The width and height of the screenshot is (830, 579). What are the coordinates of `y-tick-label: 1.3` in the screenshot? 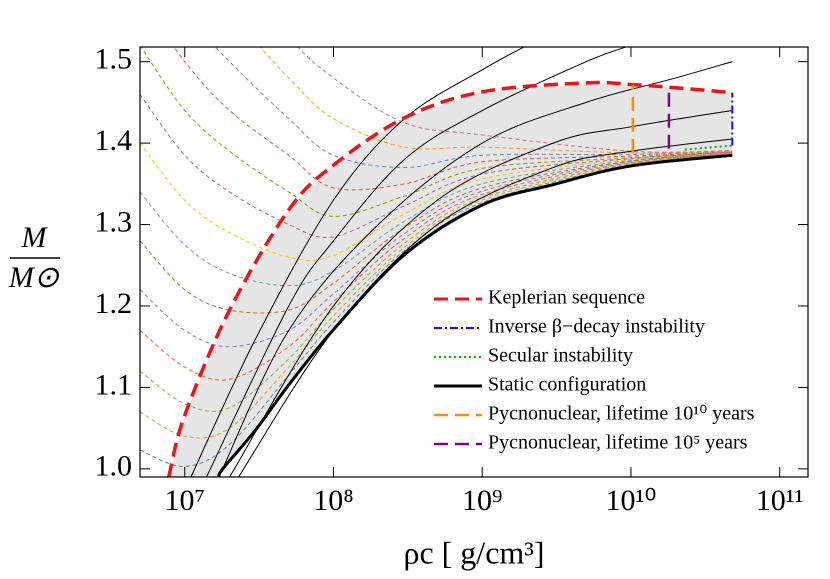 It's located at (114, 221).